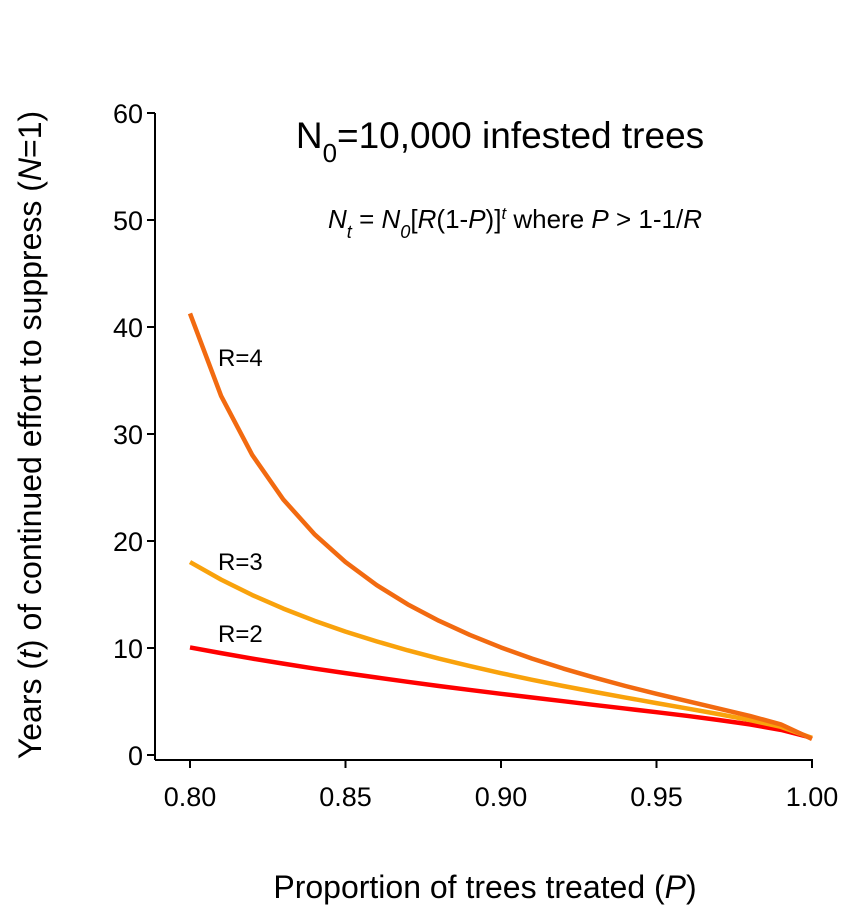 The height and width of the screenshot is (912, 857). What do you see at coordinates (240, 358) in the screenshot?
I see `series-label: R=4` at bounding box center [240, 358].